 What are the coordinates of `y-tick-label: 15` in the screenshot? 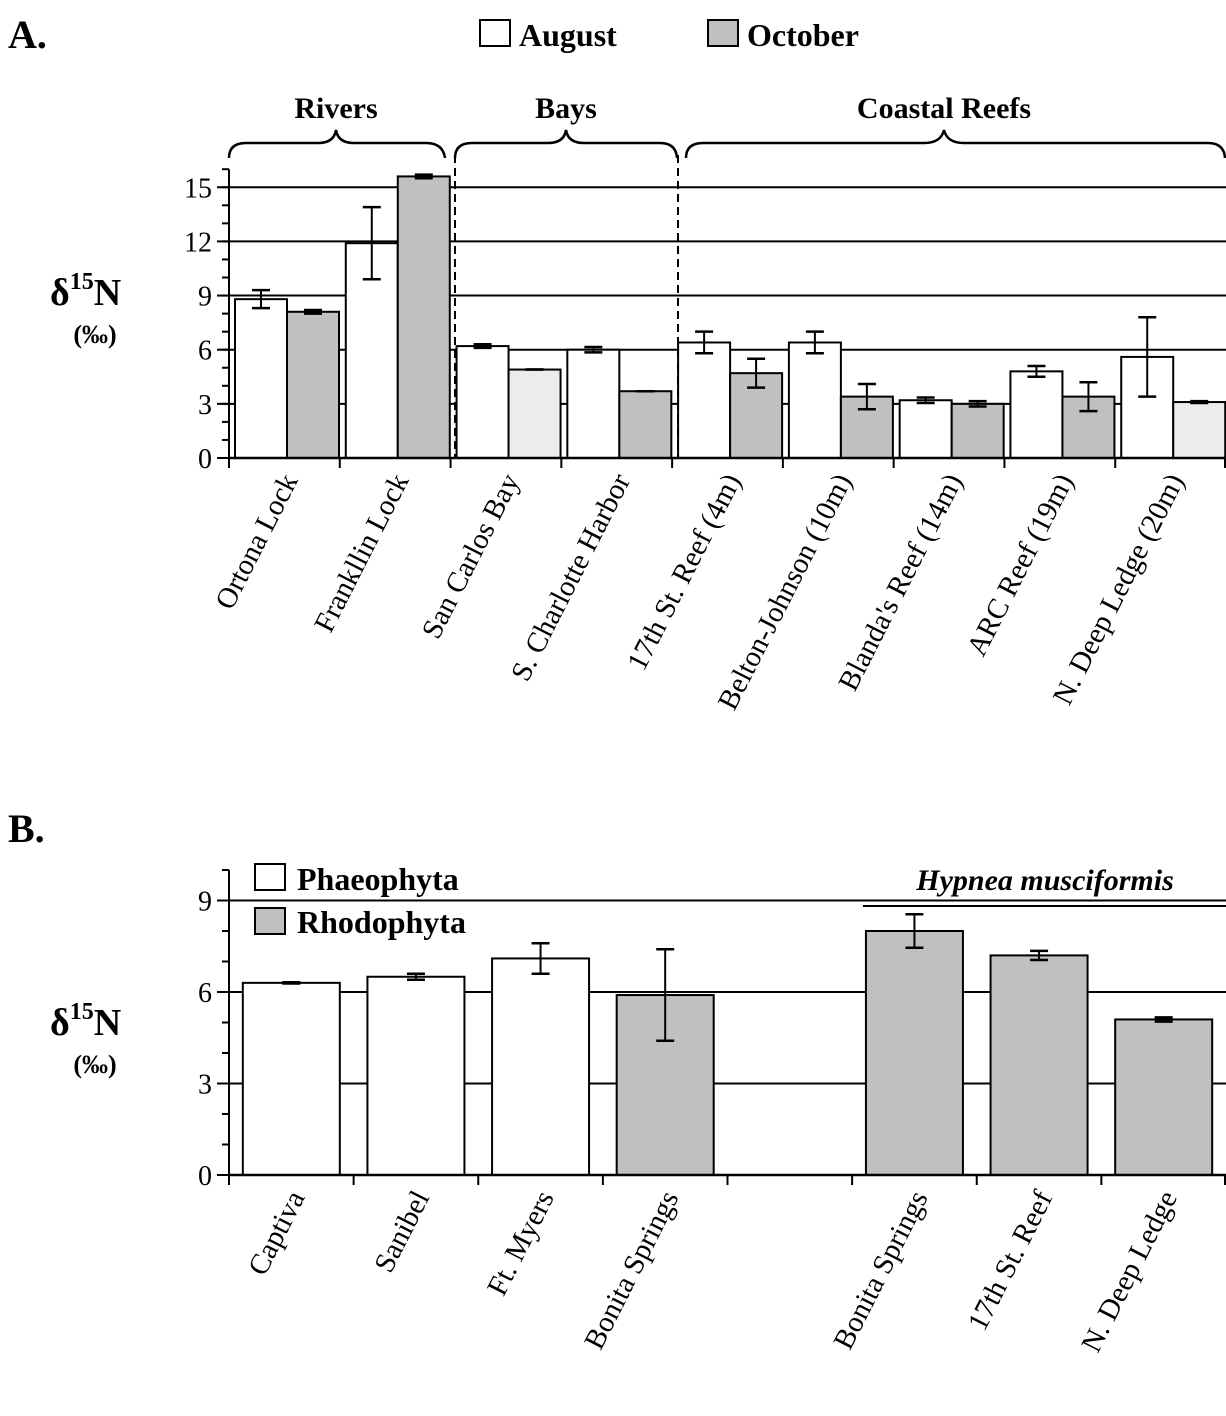 It's located at (198, 188).